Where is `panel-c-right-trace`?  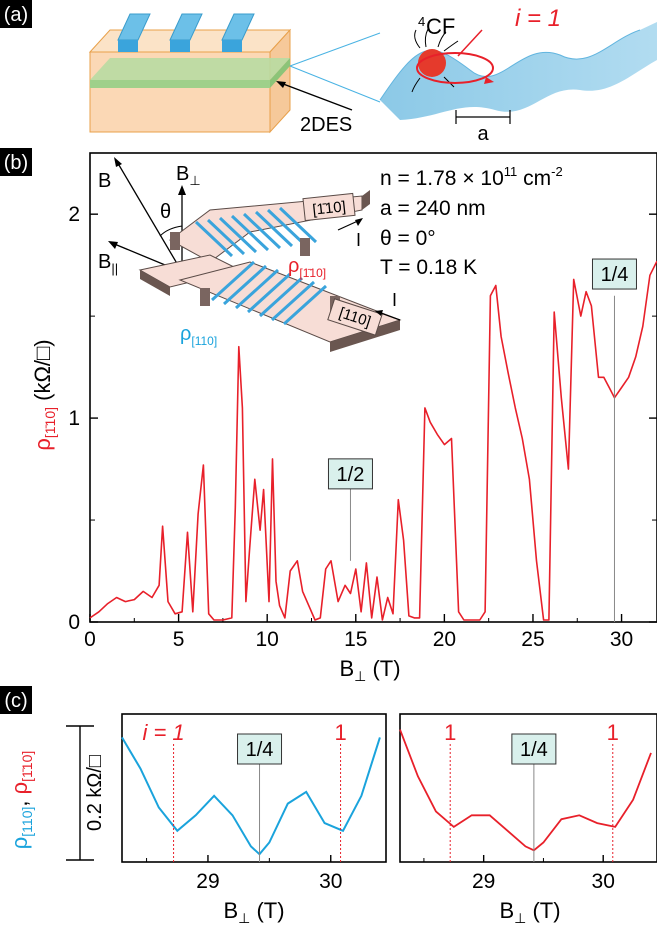
panel-c-right-trace is located at coordinates (525, 790).